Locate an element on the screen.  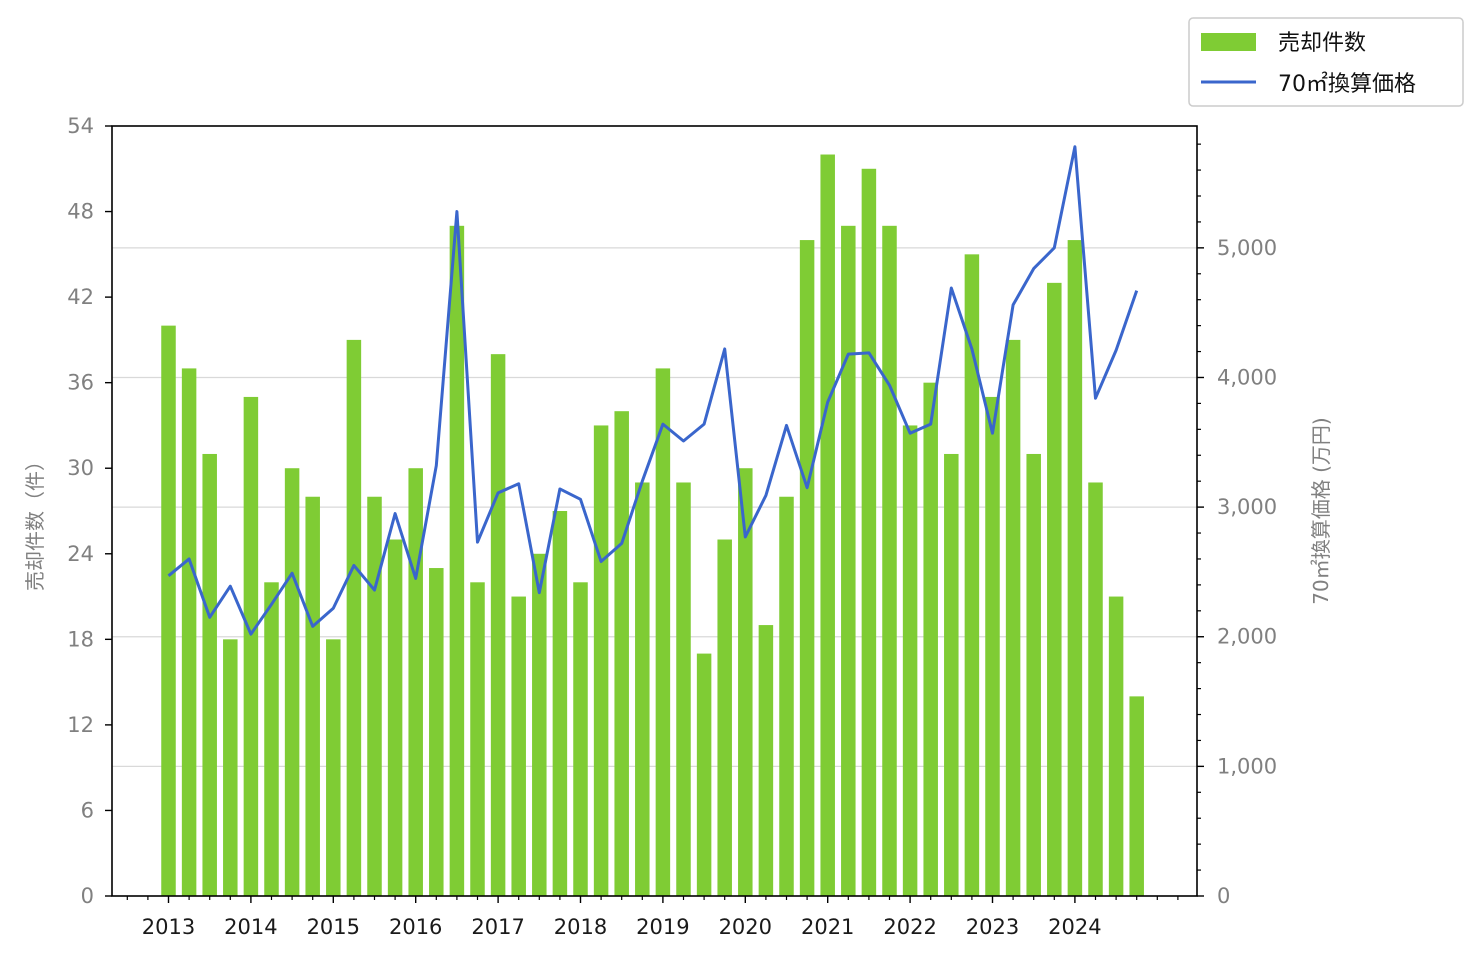
right-tick-label: 3,000 is located at coordinates (1247, 507).